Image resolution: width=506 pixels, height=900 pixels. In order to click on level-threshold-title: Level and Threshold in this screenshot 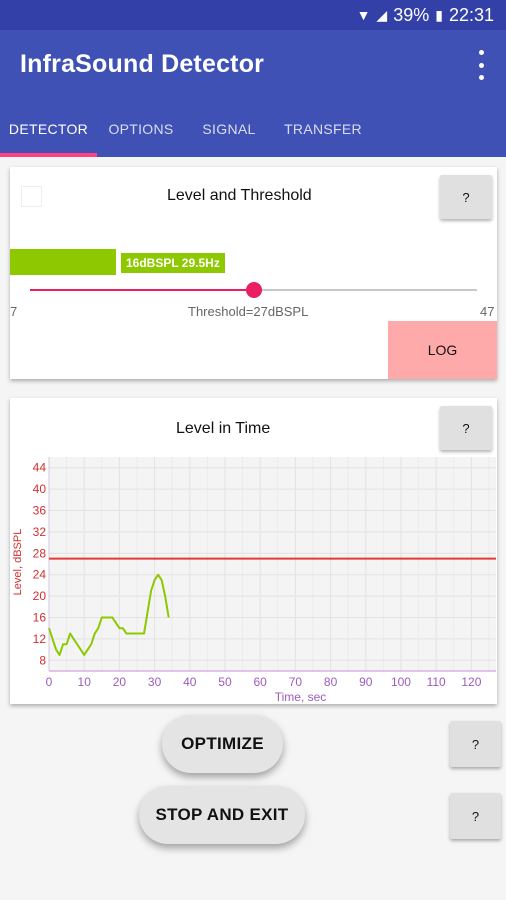, I will do `click(239, 195)`.